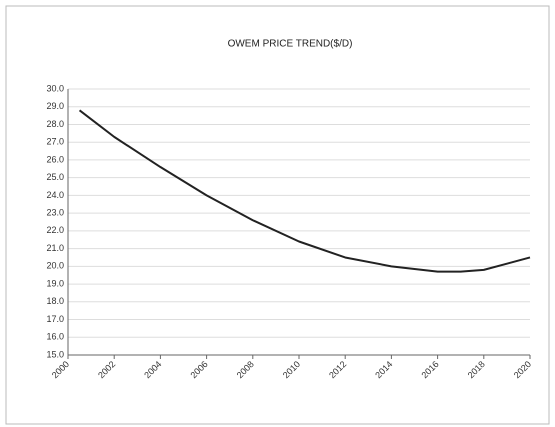 Image resolution: width=555 pixels, height=427 pixels. What do you see at coordinates (55, 248) in the screenshot?
I see `y-tick-label: 21.0` at bounding box center [55, 248].